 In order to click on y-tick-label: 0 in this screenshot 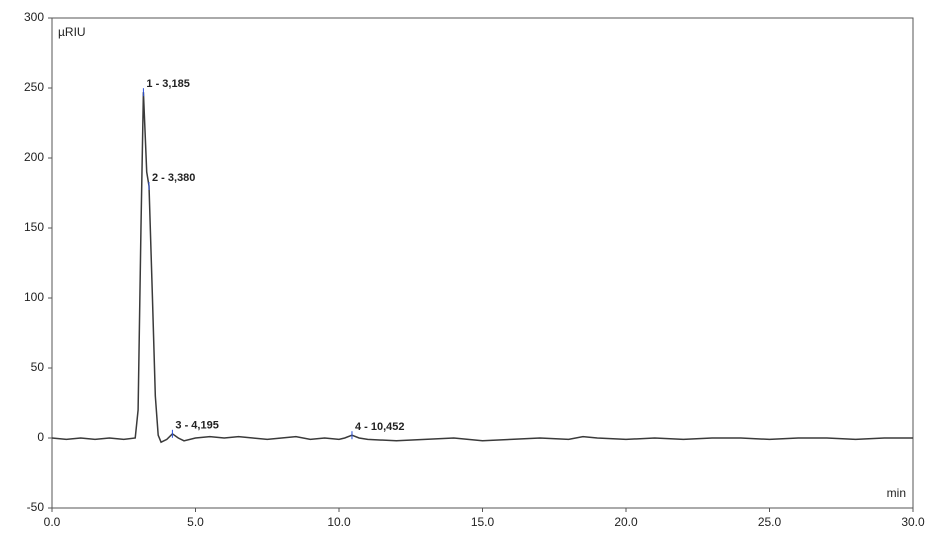, I will do `click(40, 437)`.